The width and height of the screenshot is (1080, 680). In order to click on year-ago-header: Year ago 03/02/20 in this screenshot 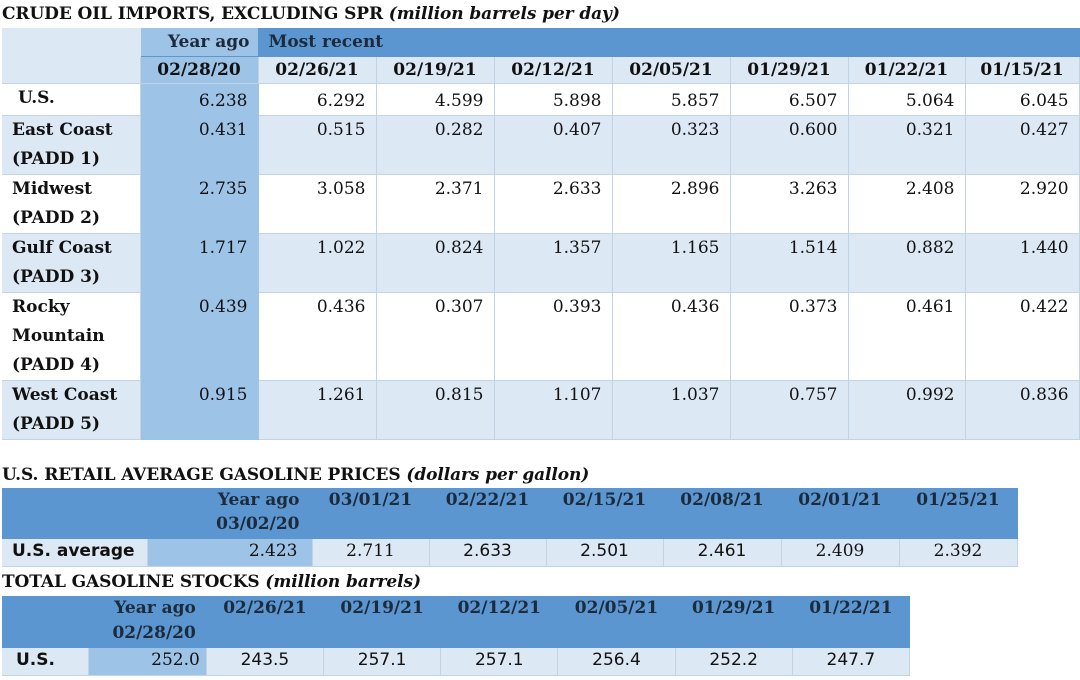, I will do `click(230, 513)`.